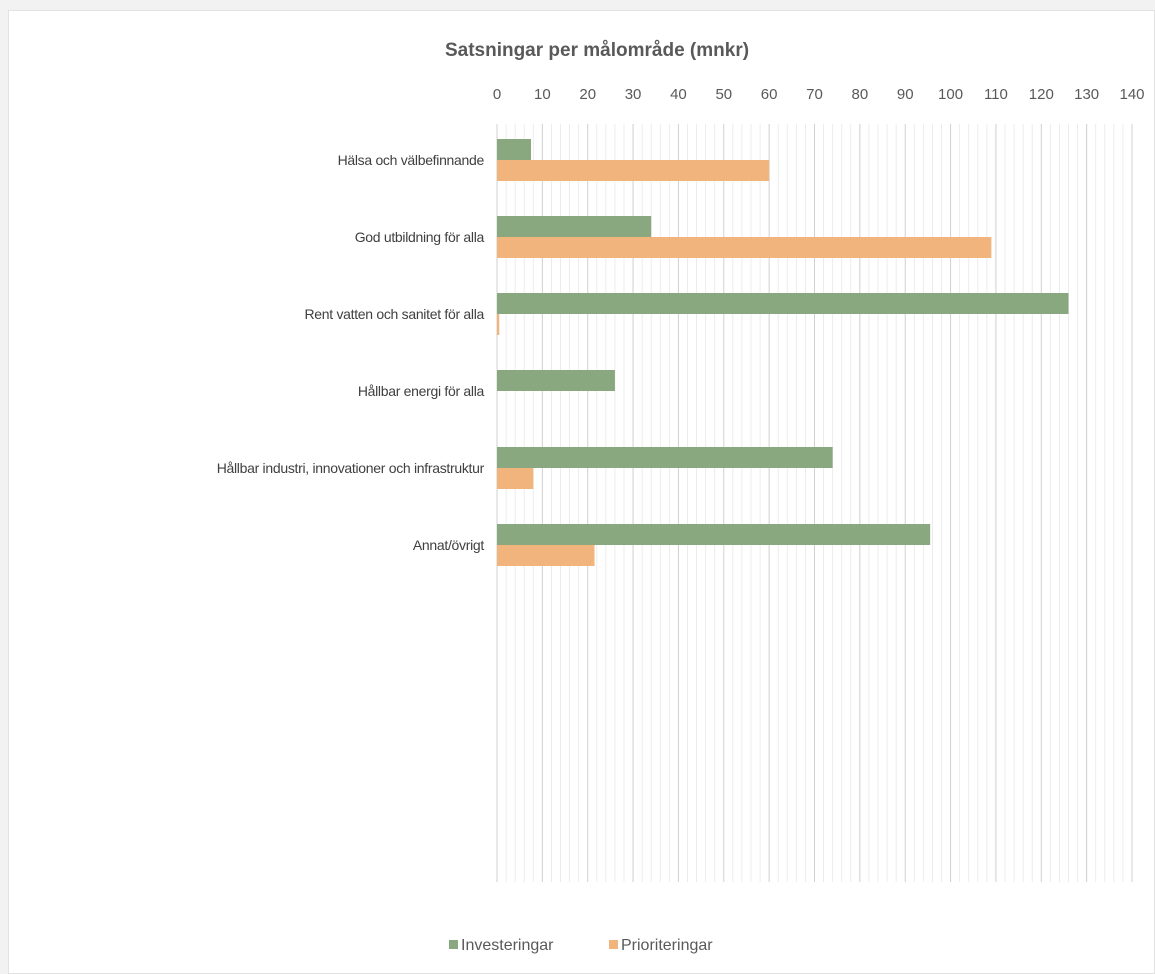 The image size is (1155, 974). Describe the element at coordinates (860, 94) in the screenshot. I see `x-tick-label: 80` at that location.